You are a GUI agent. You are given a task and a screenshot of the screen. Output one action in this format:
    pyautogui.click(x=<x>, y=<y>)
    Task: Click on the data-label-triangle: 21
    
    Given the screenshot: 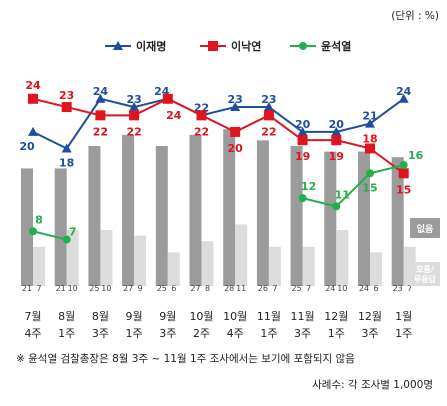 What is the action you would take?
    pyautogui.click(x=369, y=116)
    